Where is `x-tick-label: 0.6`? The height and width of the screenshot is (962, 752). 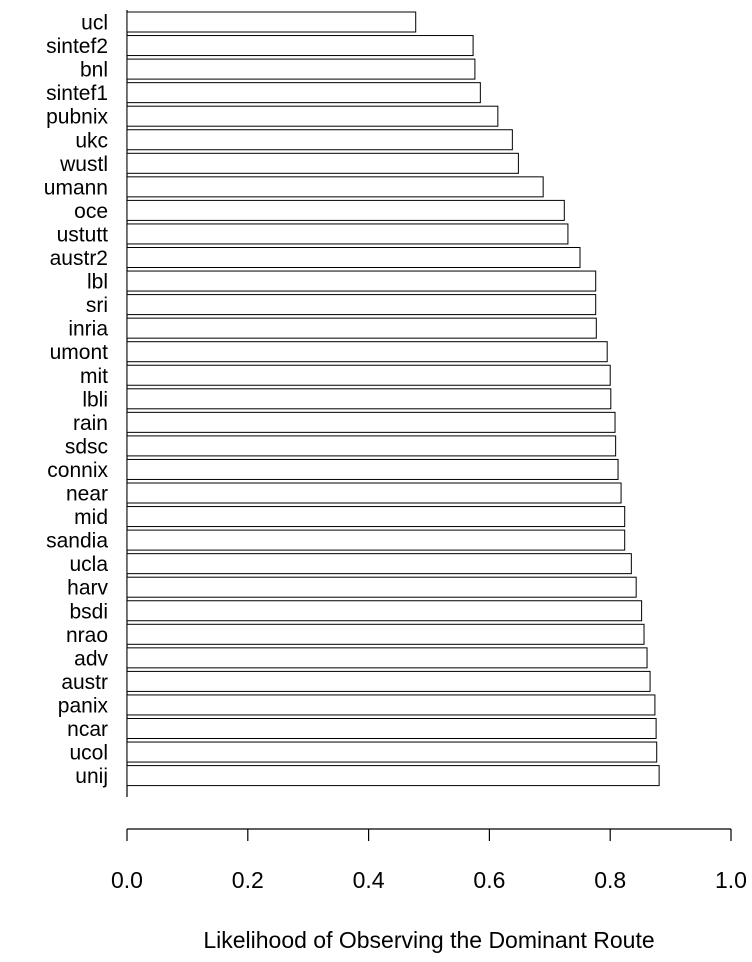 x-tick-label: 0.6 is located at coordinates (489, 880).